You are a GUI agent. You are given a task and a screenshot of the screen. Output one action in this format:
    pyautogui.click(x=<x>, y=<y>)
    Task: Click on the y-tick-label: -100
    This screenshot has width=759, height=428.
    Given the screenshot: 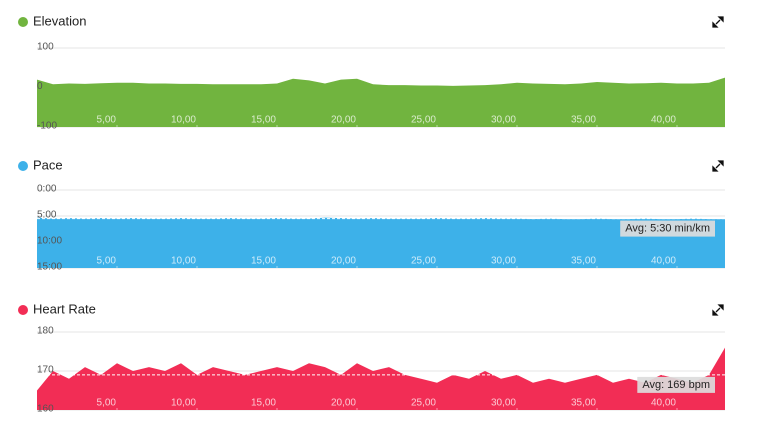 What is the action you would take?
    pyautogui.click(x=47, y=126)
    